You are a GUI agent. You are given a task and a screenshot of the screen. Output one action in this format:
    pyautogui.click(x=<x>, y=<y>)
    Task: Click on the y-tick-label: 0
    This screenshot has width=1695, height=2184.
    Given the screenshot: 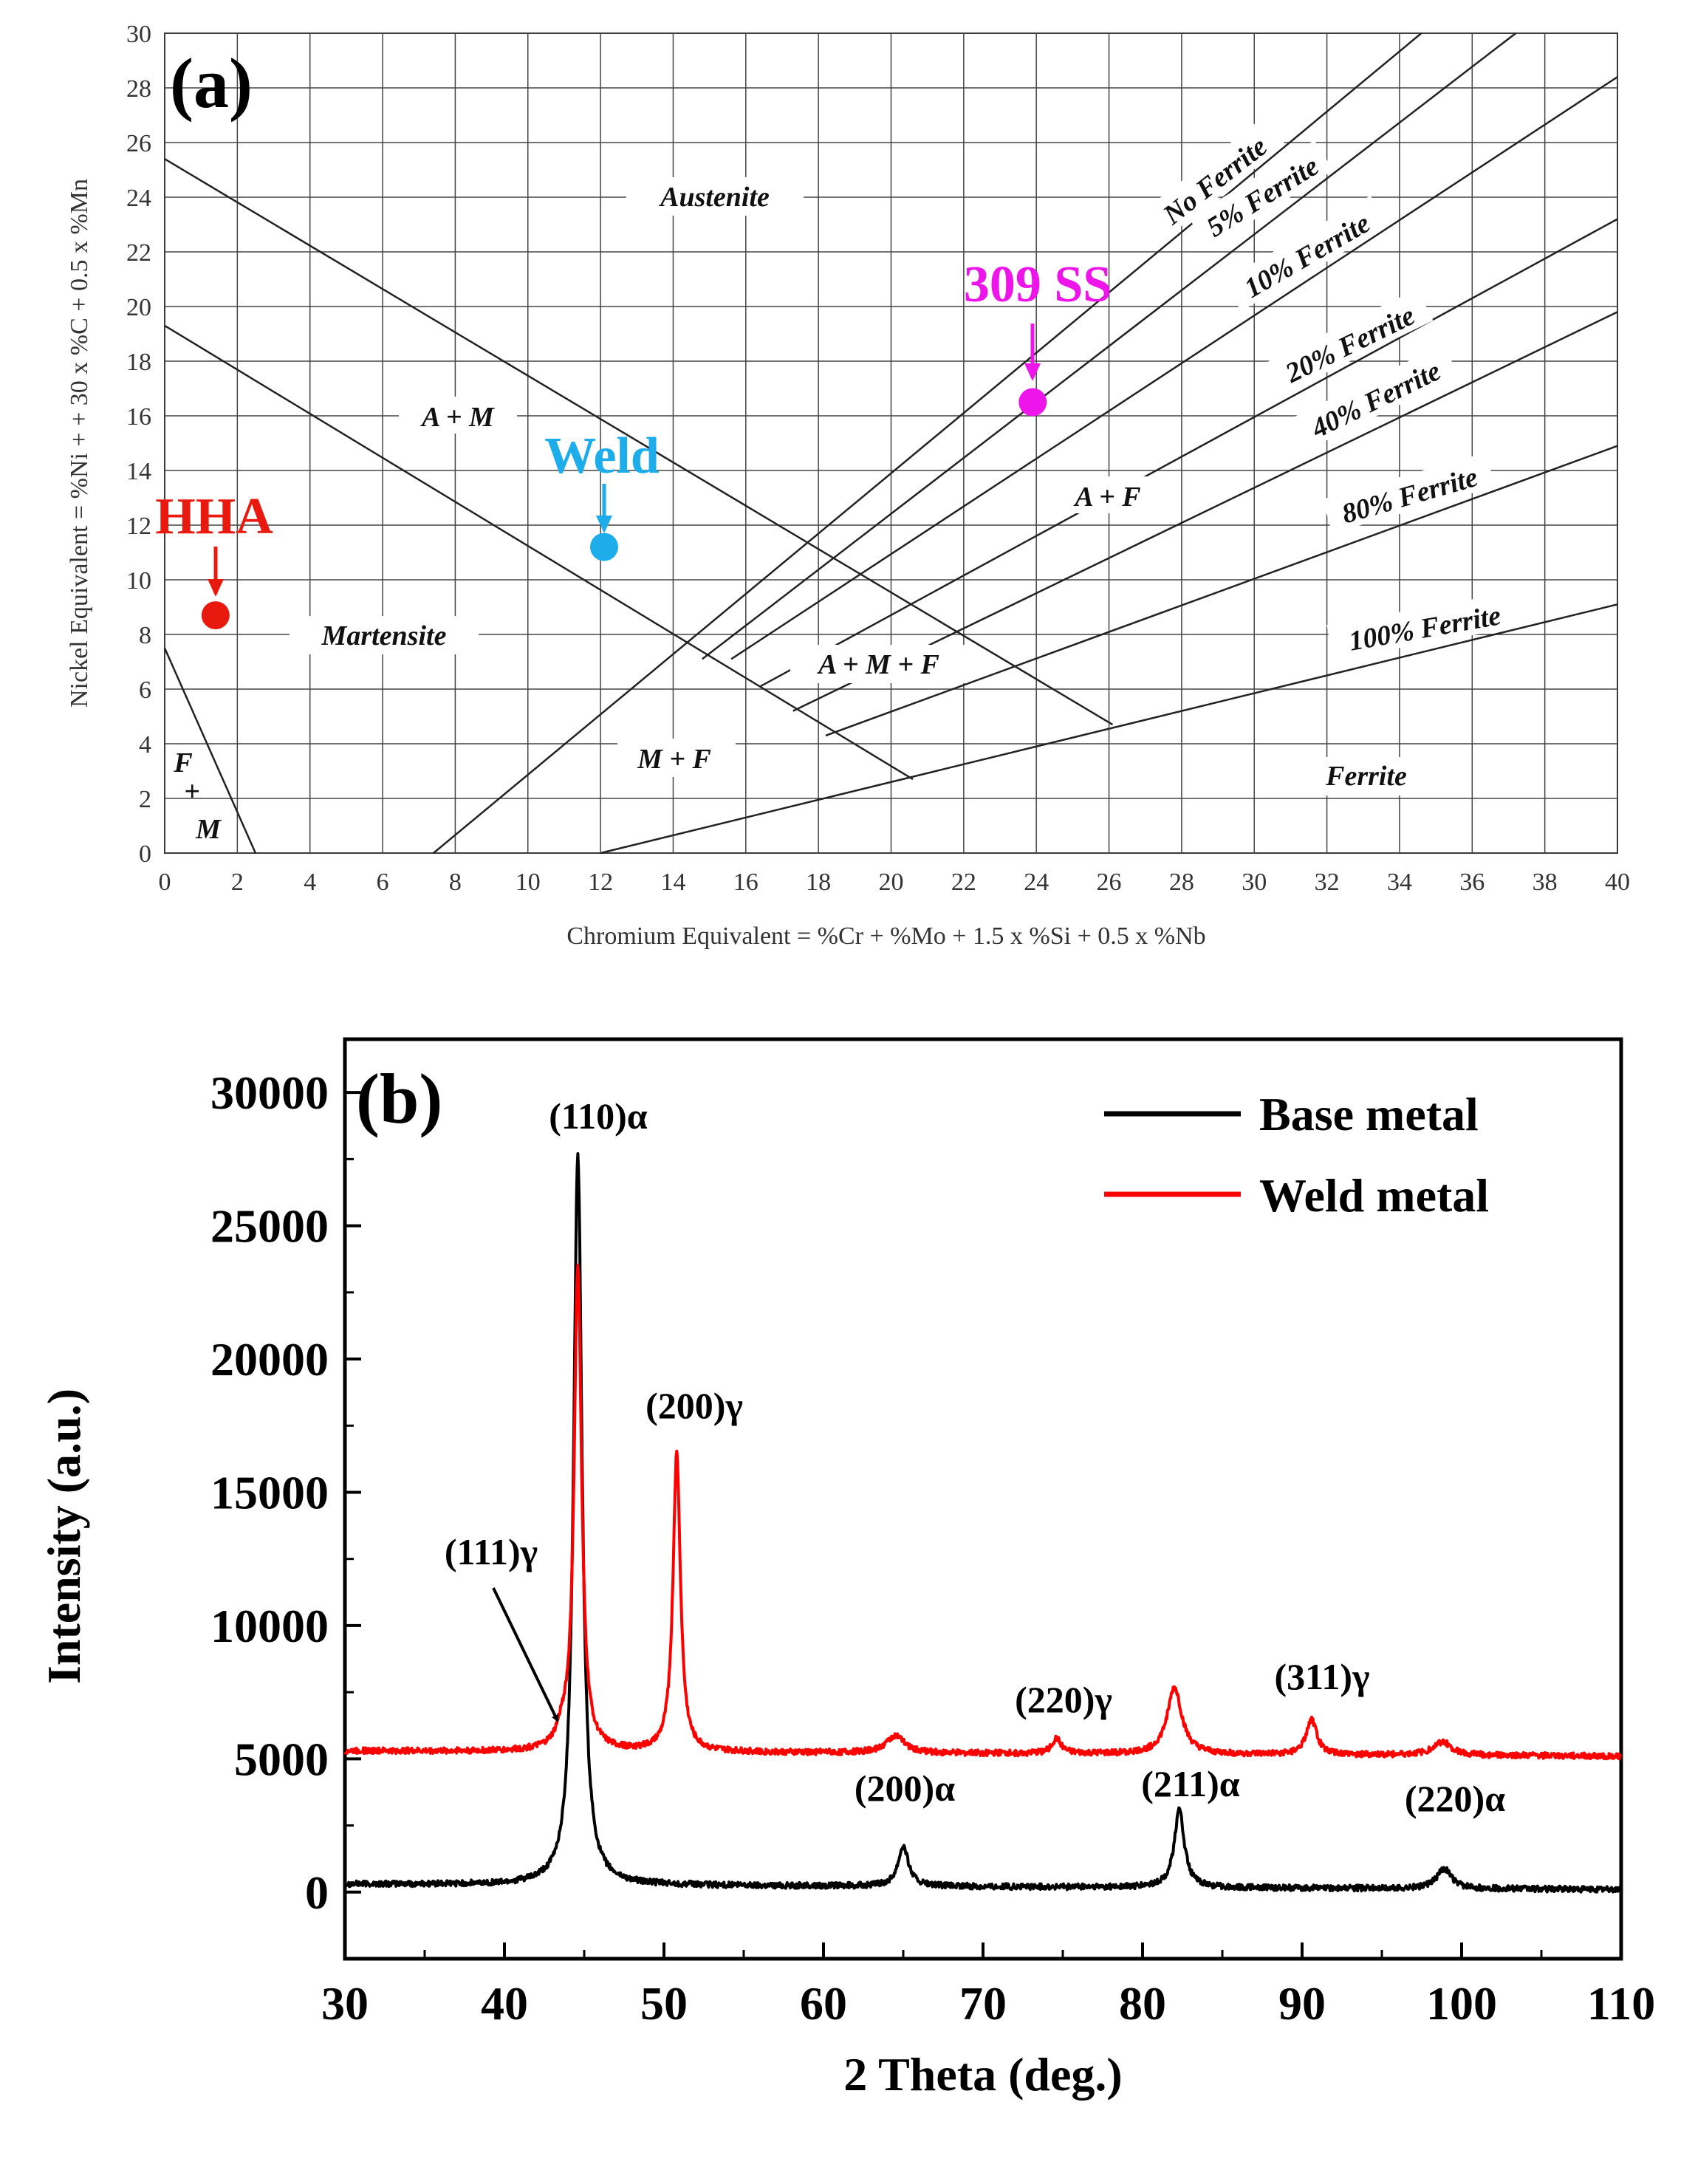 What is the action you would take?
    pyautogui.click(x=317, y=1892)
    